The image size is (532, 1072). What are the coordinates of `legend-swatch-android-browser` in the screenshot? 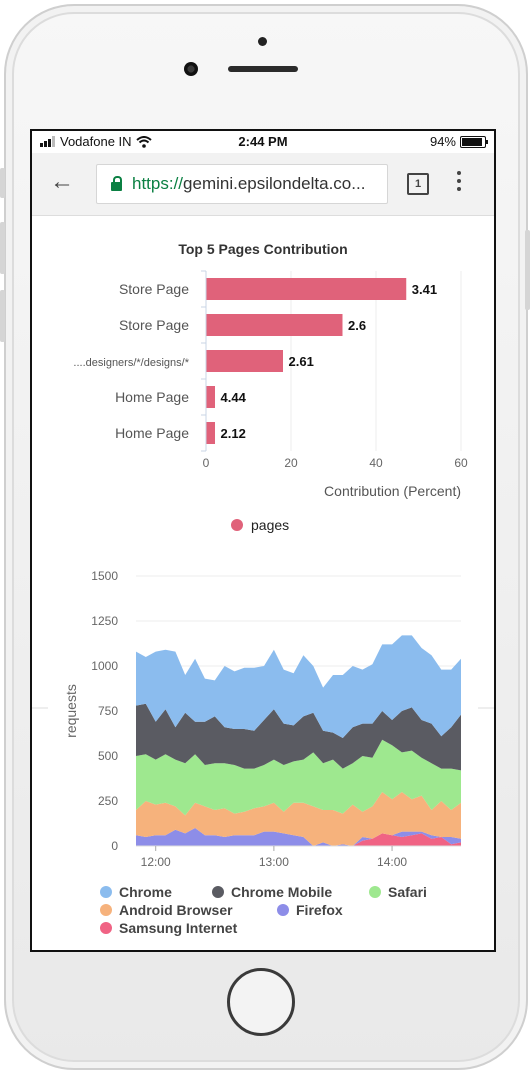 It's located at (106, 910).